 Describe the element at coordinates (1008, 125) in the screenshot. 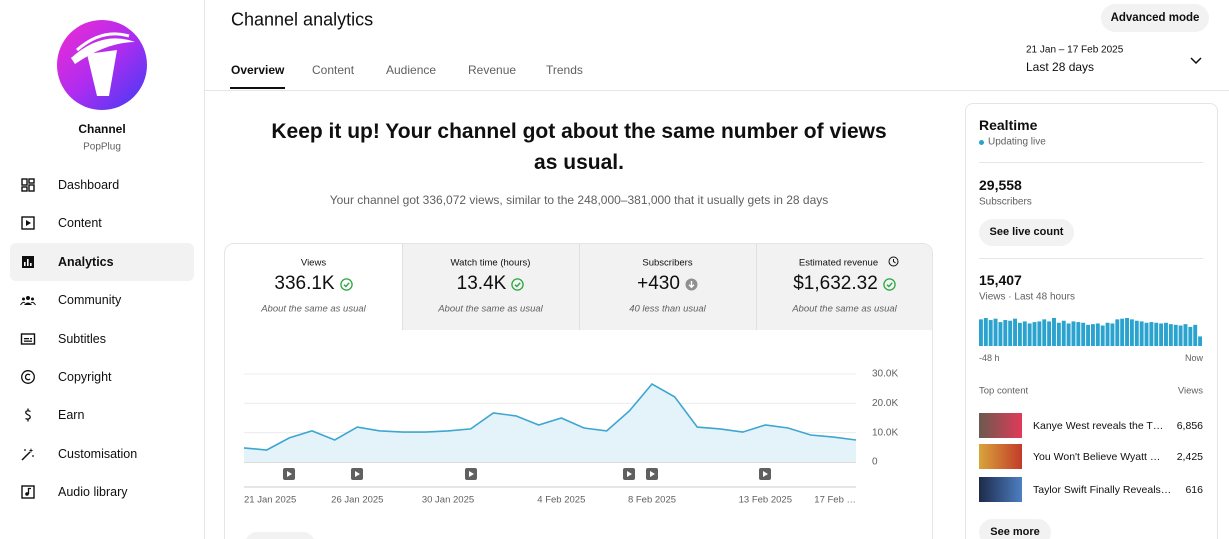

I see `realtime-title: Realtime` at that location.